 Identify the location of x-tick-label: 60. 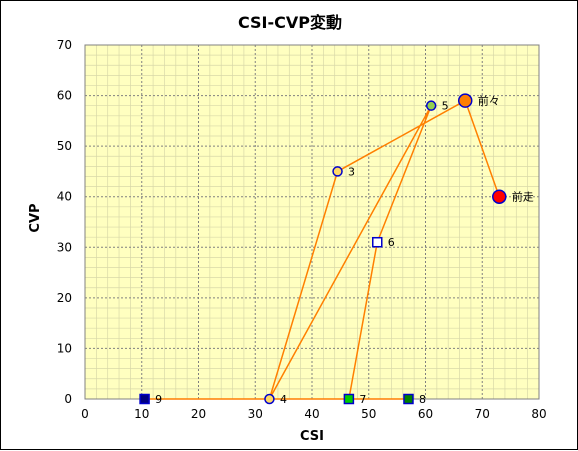
(425, 414).